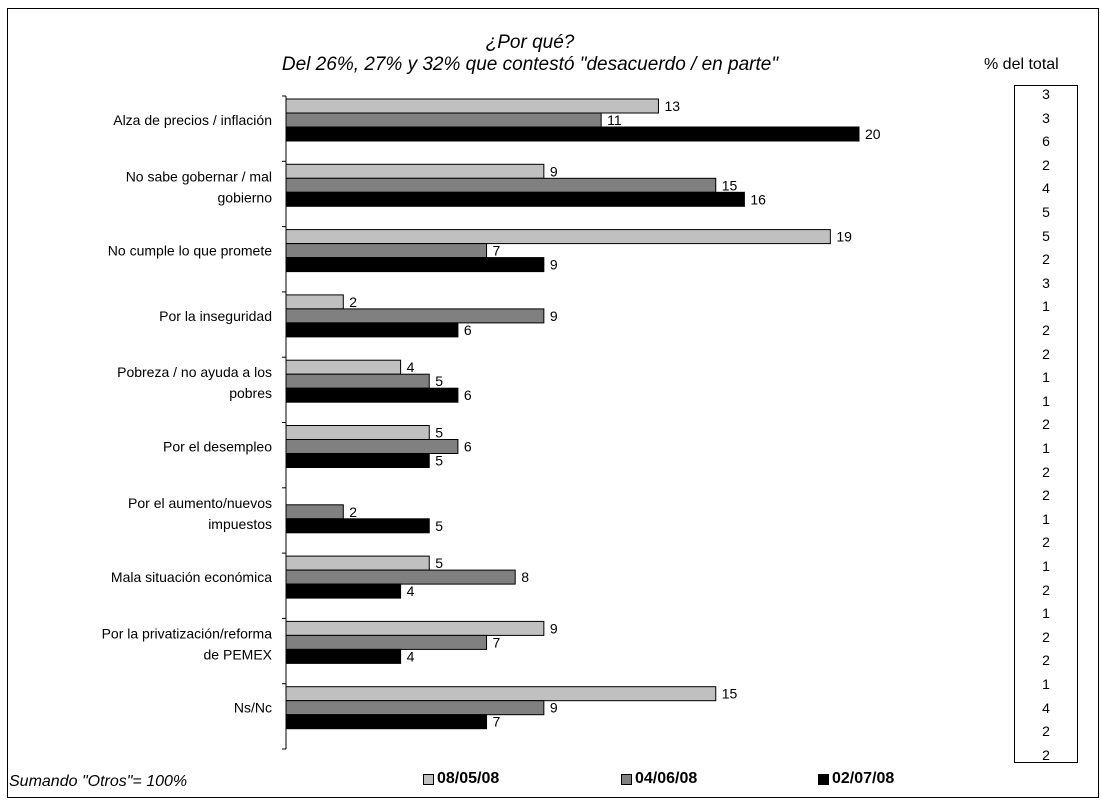 This screenshot has width=1101, height=800. Describe the element at coordinates (199, 186) in the screenshot. I see `category-label: No sabe gobernar / mal gobierno` at that location.